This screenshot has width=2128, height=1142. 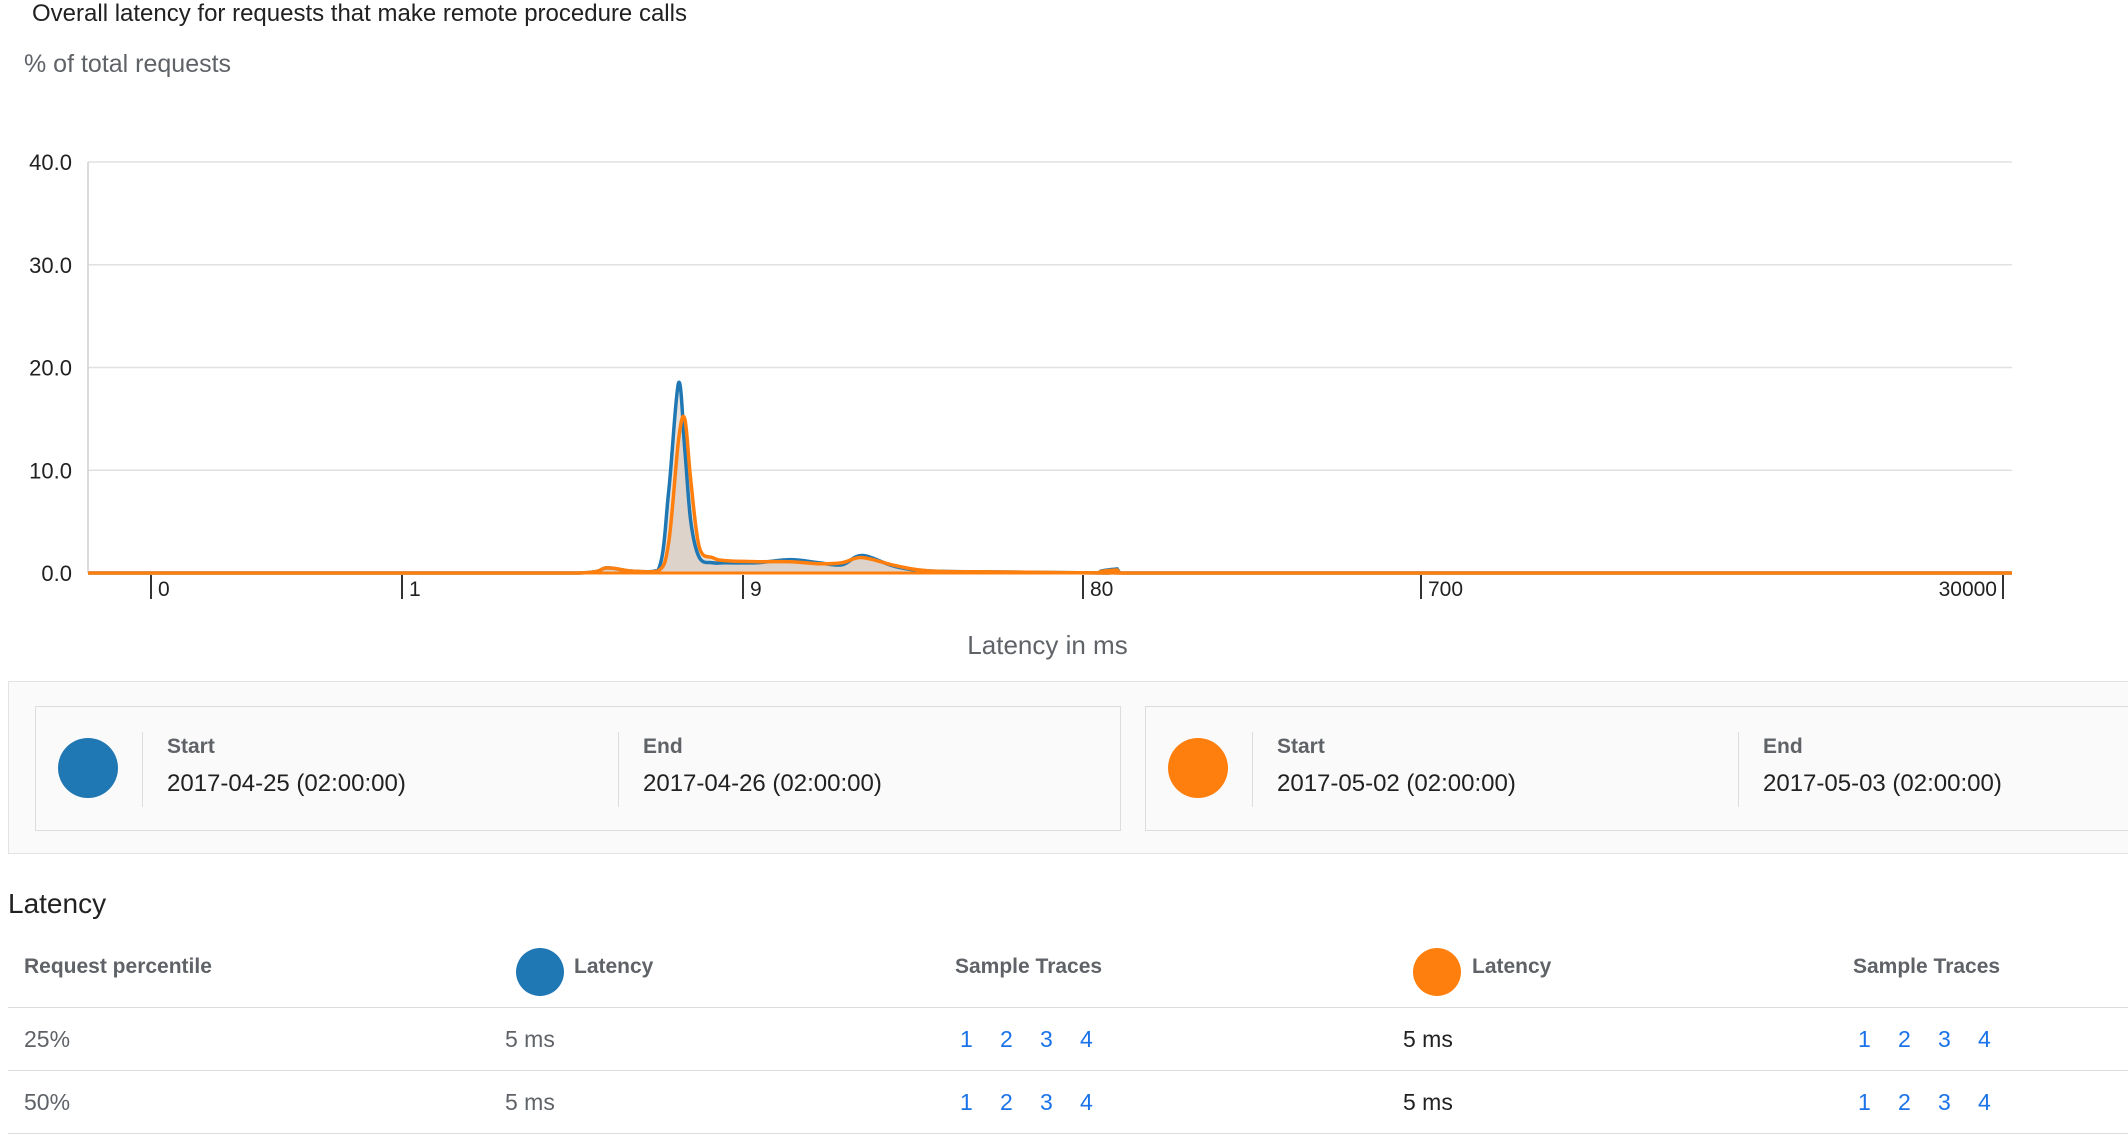 What do you see at coordinates (1445, 589) in the screenshot?
I see `x-tick-label: 700` at bounding box center [1445, 589].